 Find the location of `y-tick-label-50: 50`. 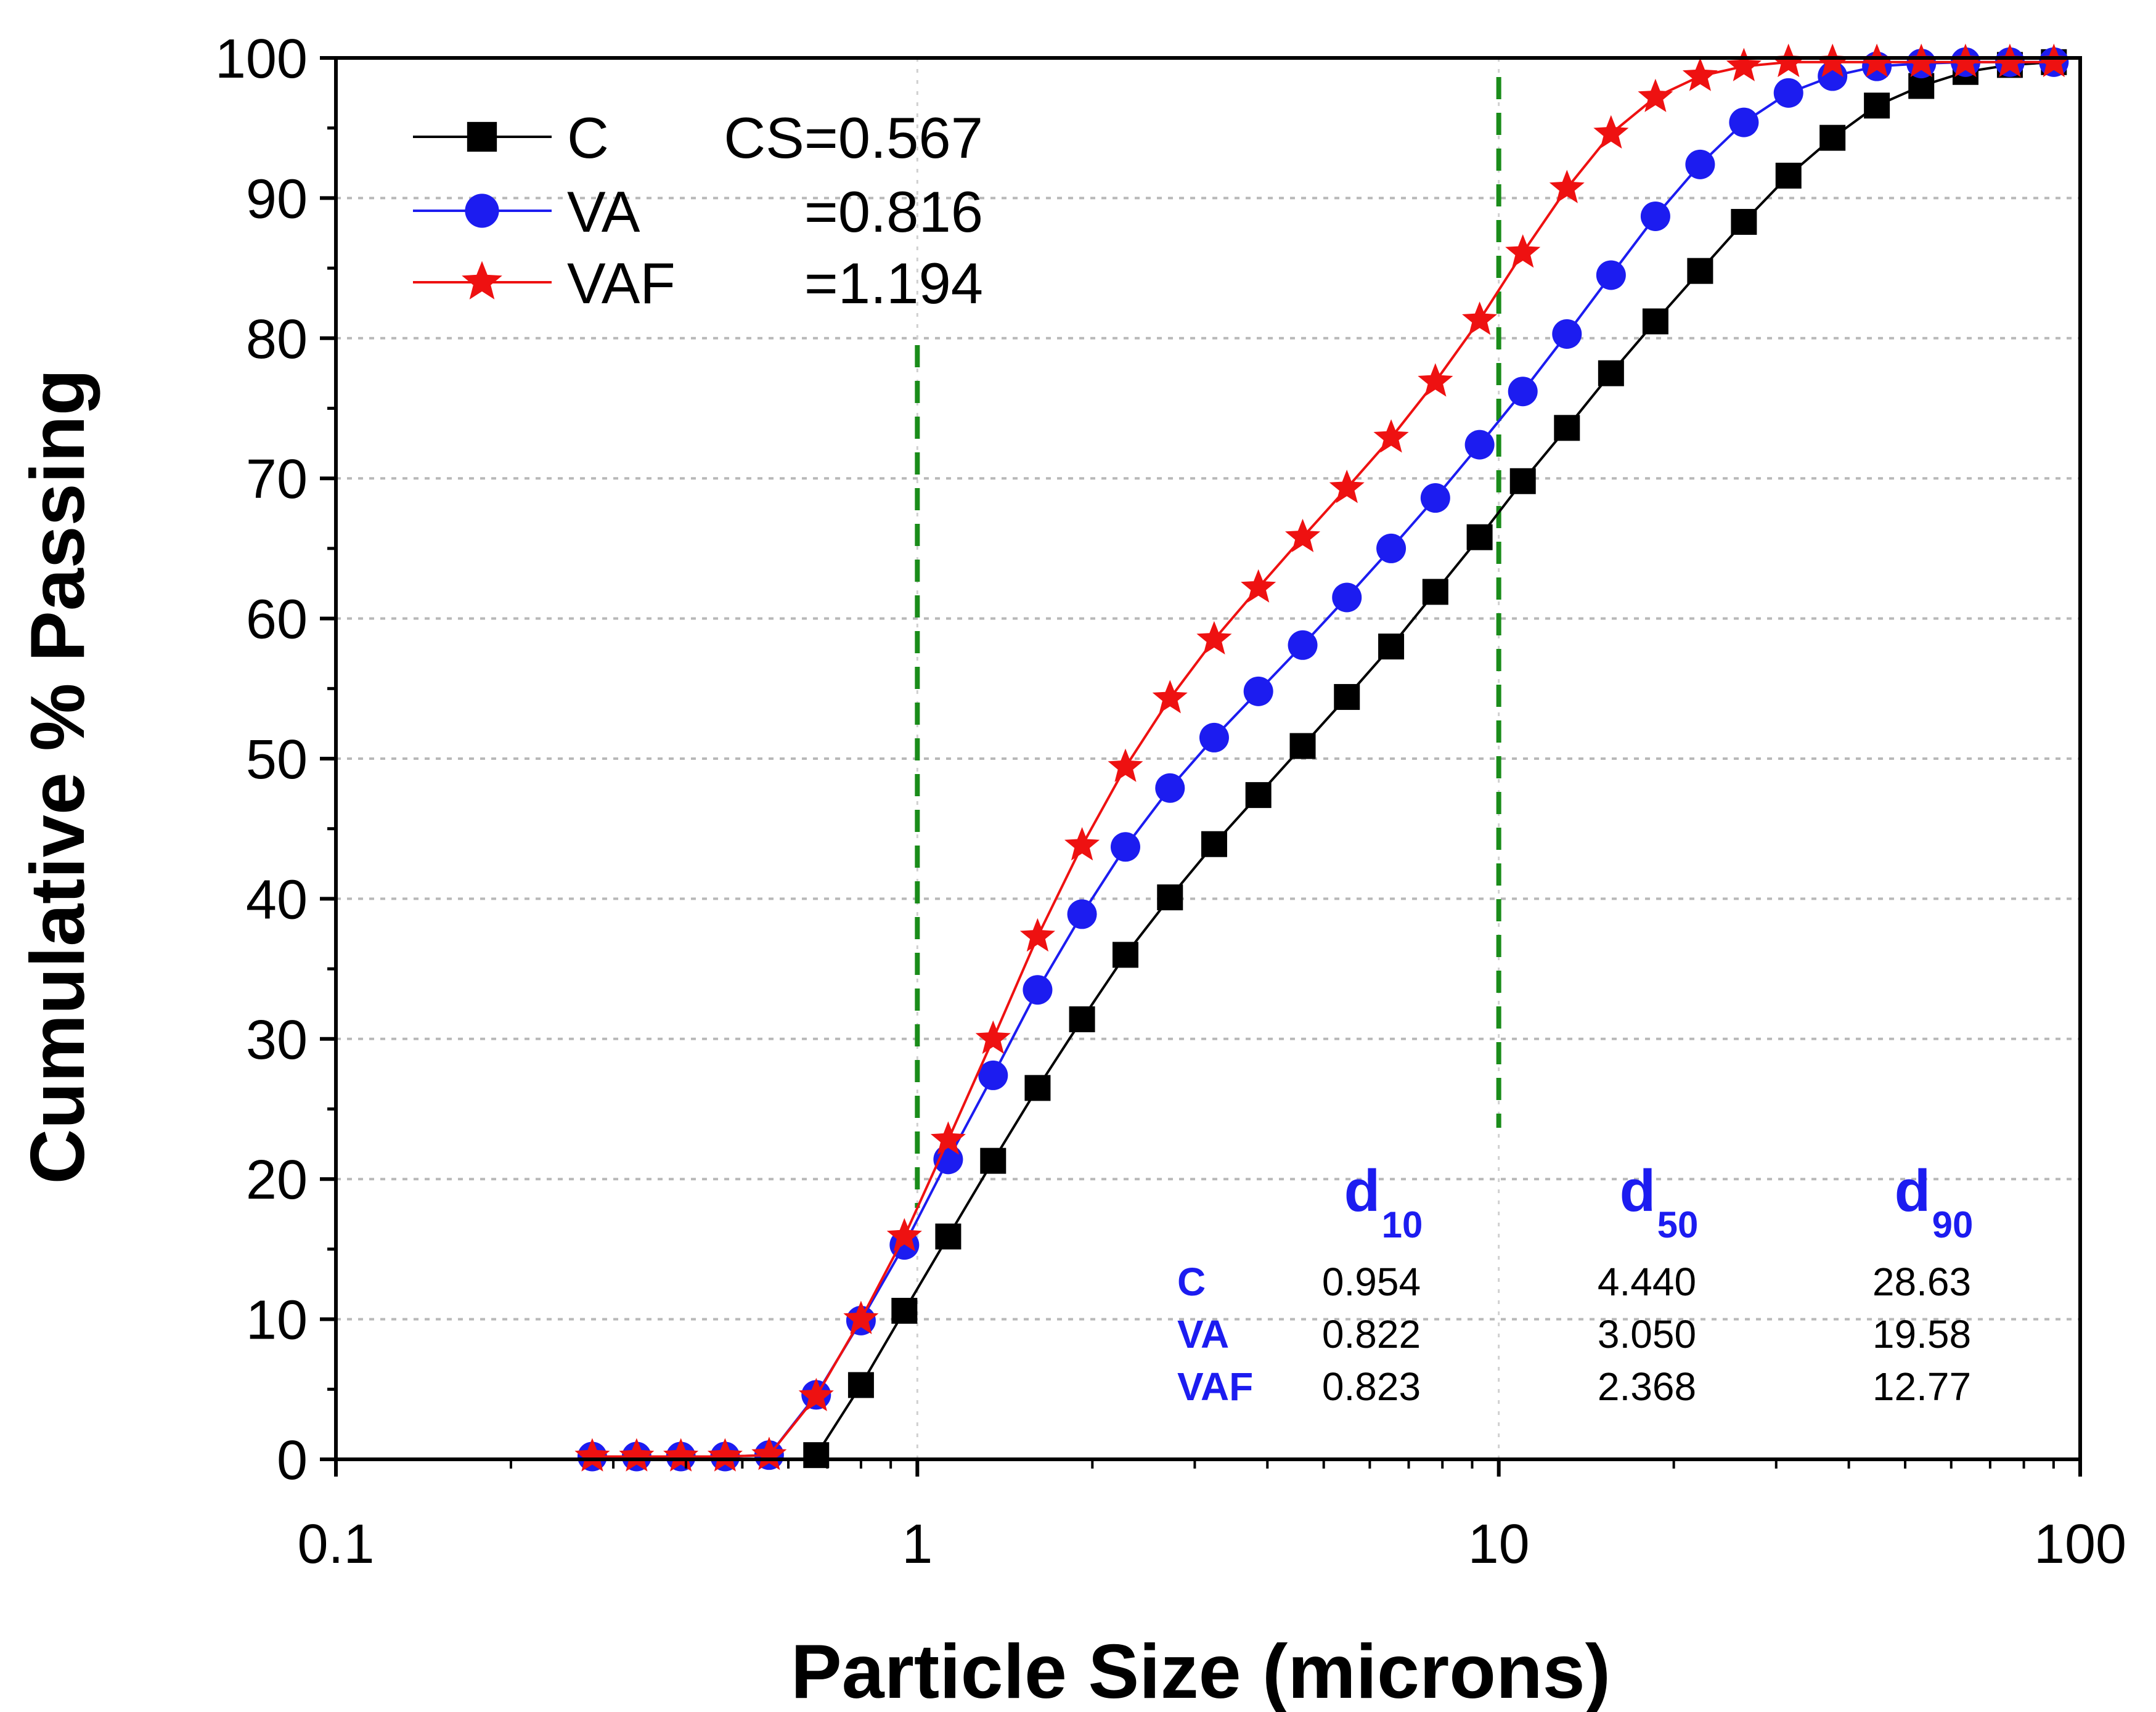

y-tick-label-50: 50 is located at coordinates (277, 760).